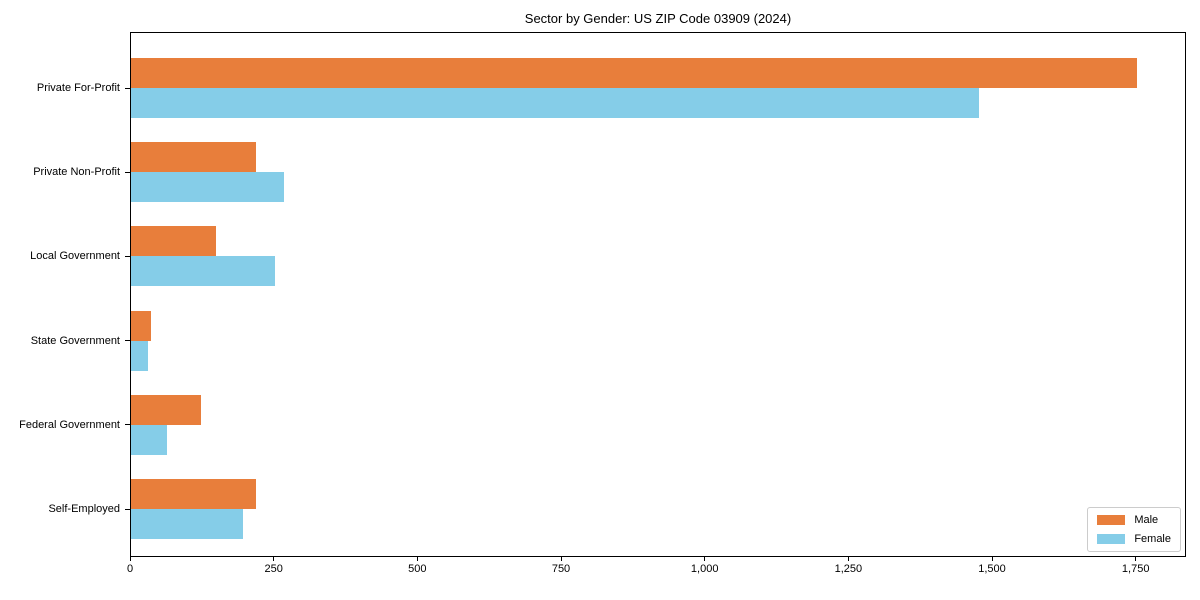 The width and height of the screenshot is (1200, 600). I want to click on x-axis: 0 250 500 750 1,000 1,250 1,500 1,750, so click(656, 572).